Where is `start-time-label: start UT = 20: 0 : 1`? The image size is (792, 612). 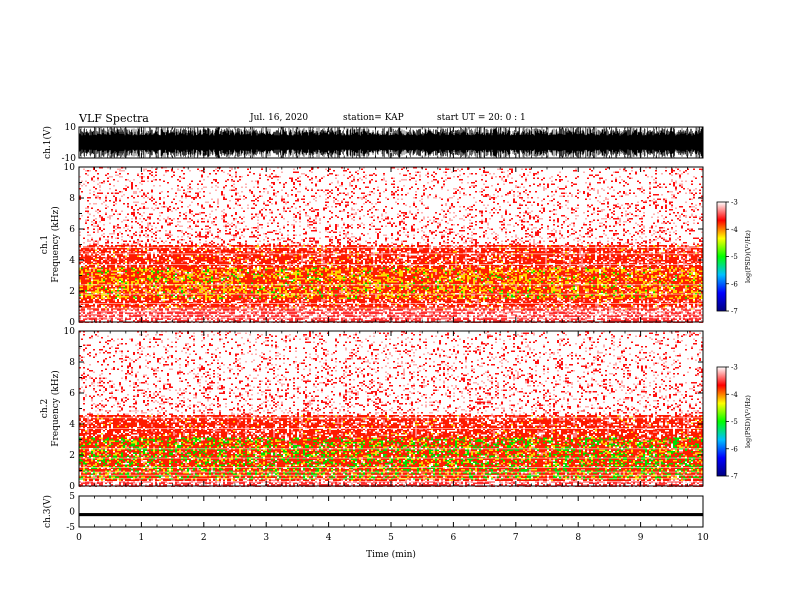 start-time-label: start UT = 20: 0 : 1 is located at coordinates (481, 118).